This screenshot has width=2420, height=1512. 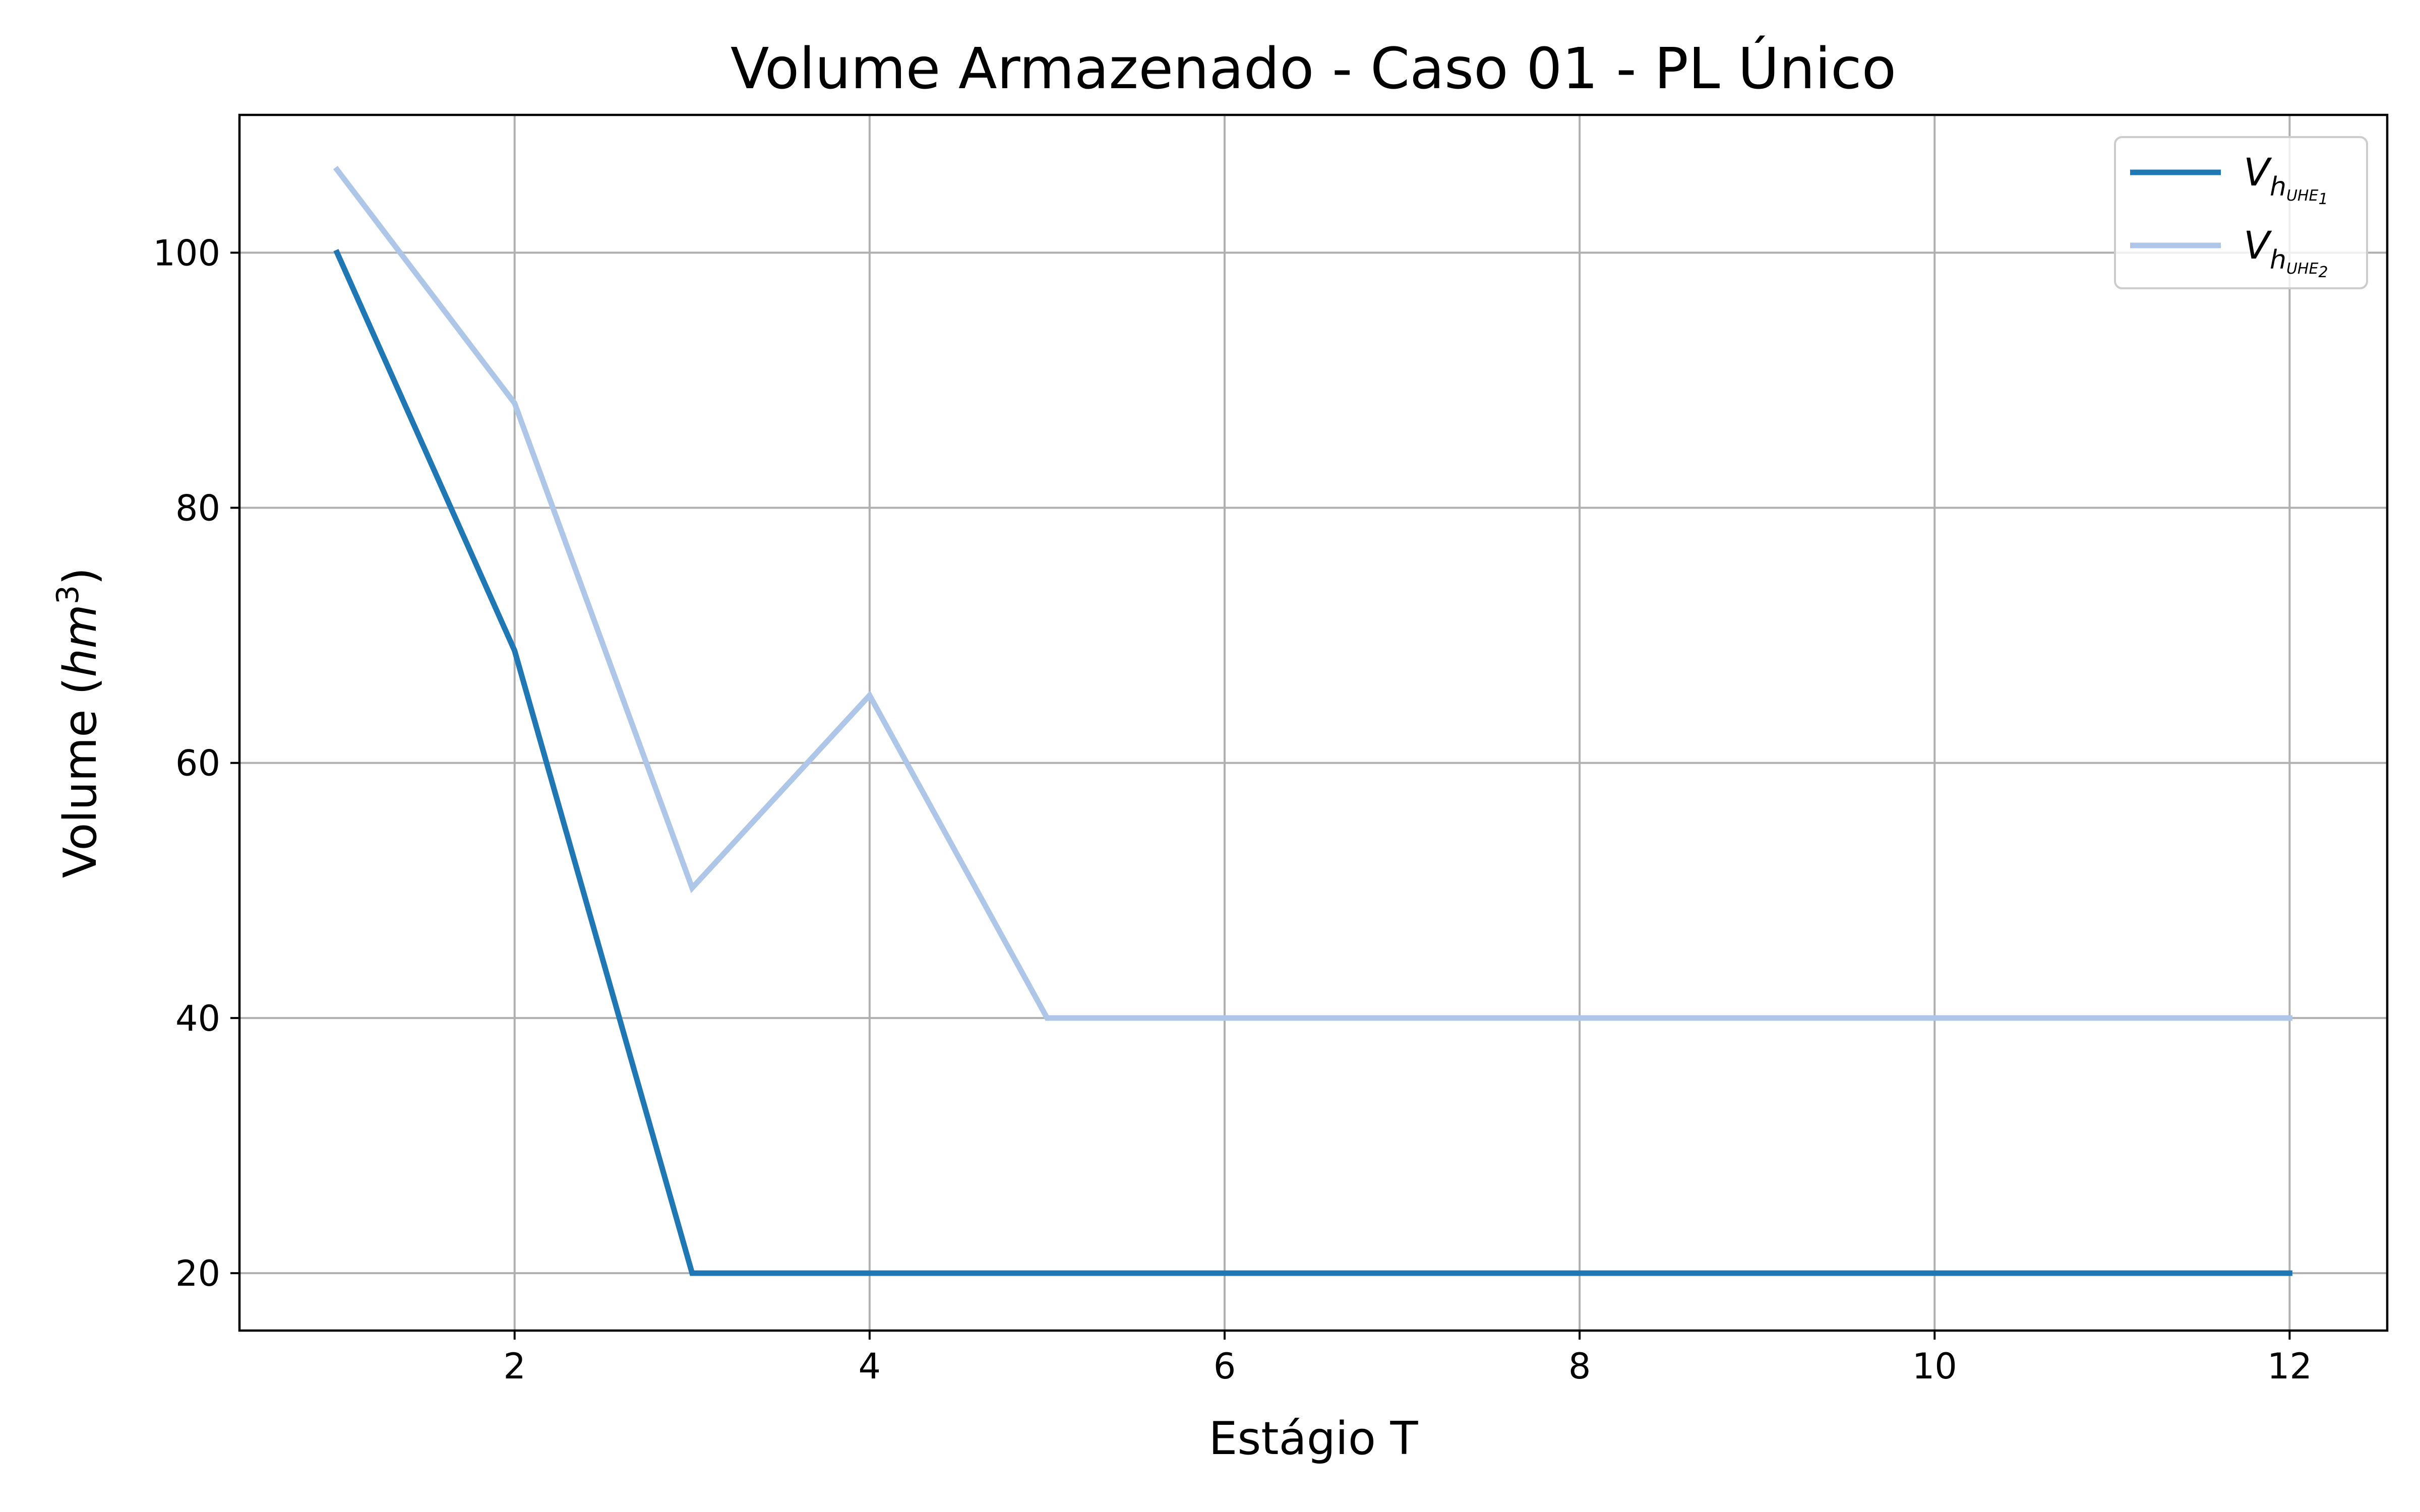 I want to click on y-tick-label: 20, so click(x=197, y=1273).